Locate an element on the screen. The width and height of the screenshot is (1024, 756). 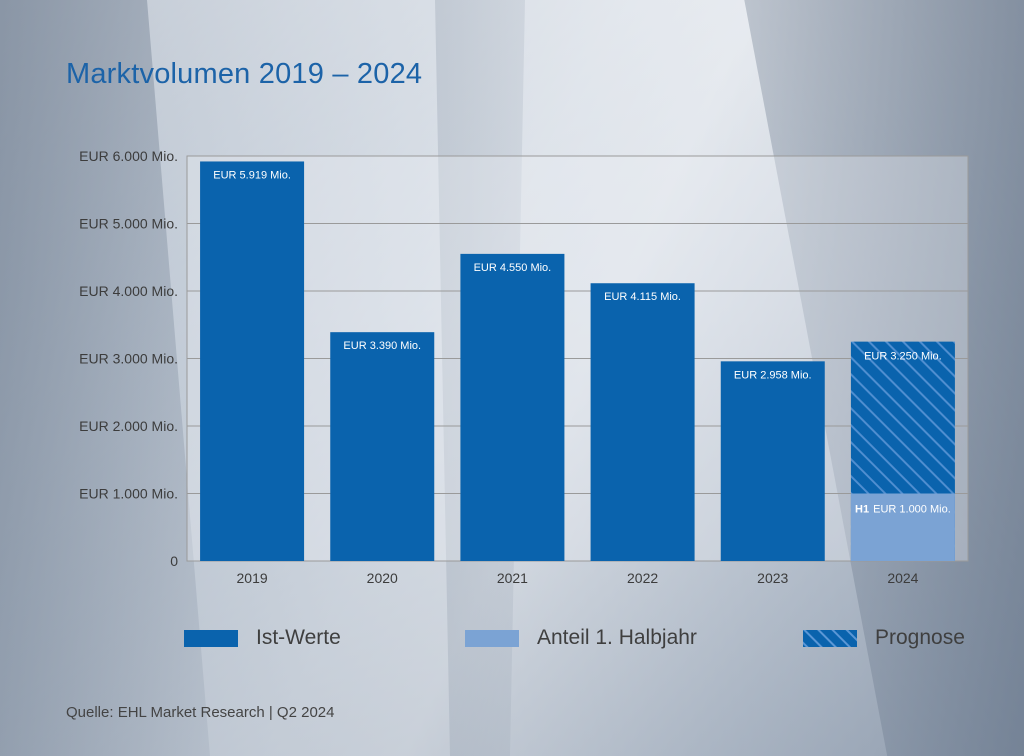
x-tick-label: 2023 is located at coordinates (772, 578).